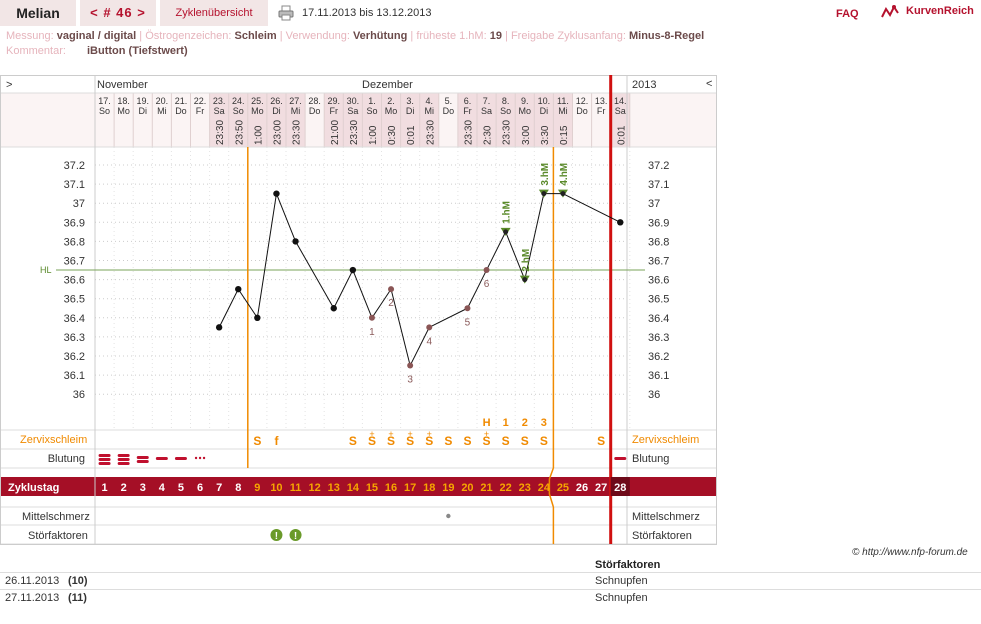  I want to click on zyklustag-value: 18, so click(429, 488).